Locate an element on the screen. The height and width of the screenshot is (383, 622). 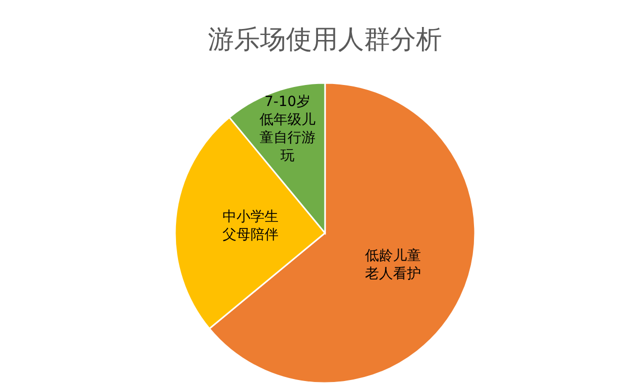
chart-title: 游乐场使用人群分析 is located at coordinates (325, 40).